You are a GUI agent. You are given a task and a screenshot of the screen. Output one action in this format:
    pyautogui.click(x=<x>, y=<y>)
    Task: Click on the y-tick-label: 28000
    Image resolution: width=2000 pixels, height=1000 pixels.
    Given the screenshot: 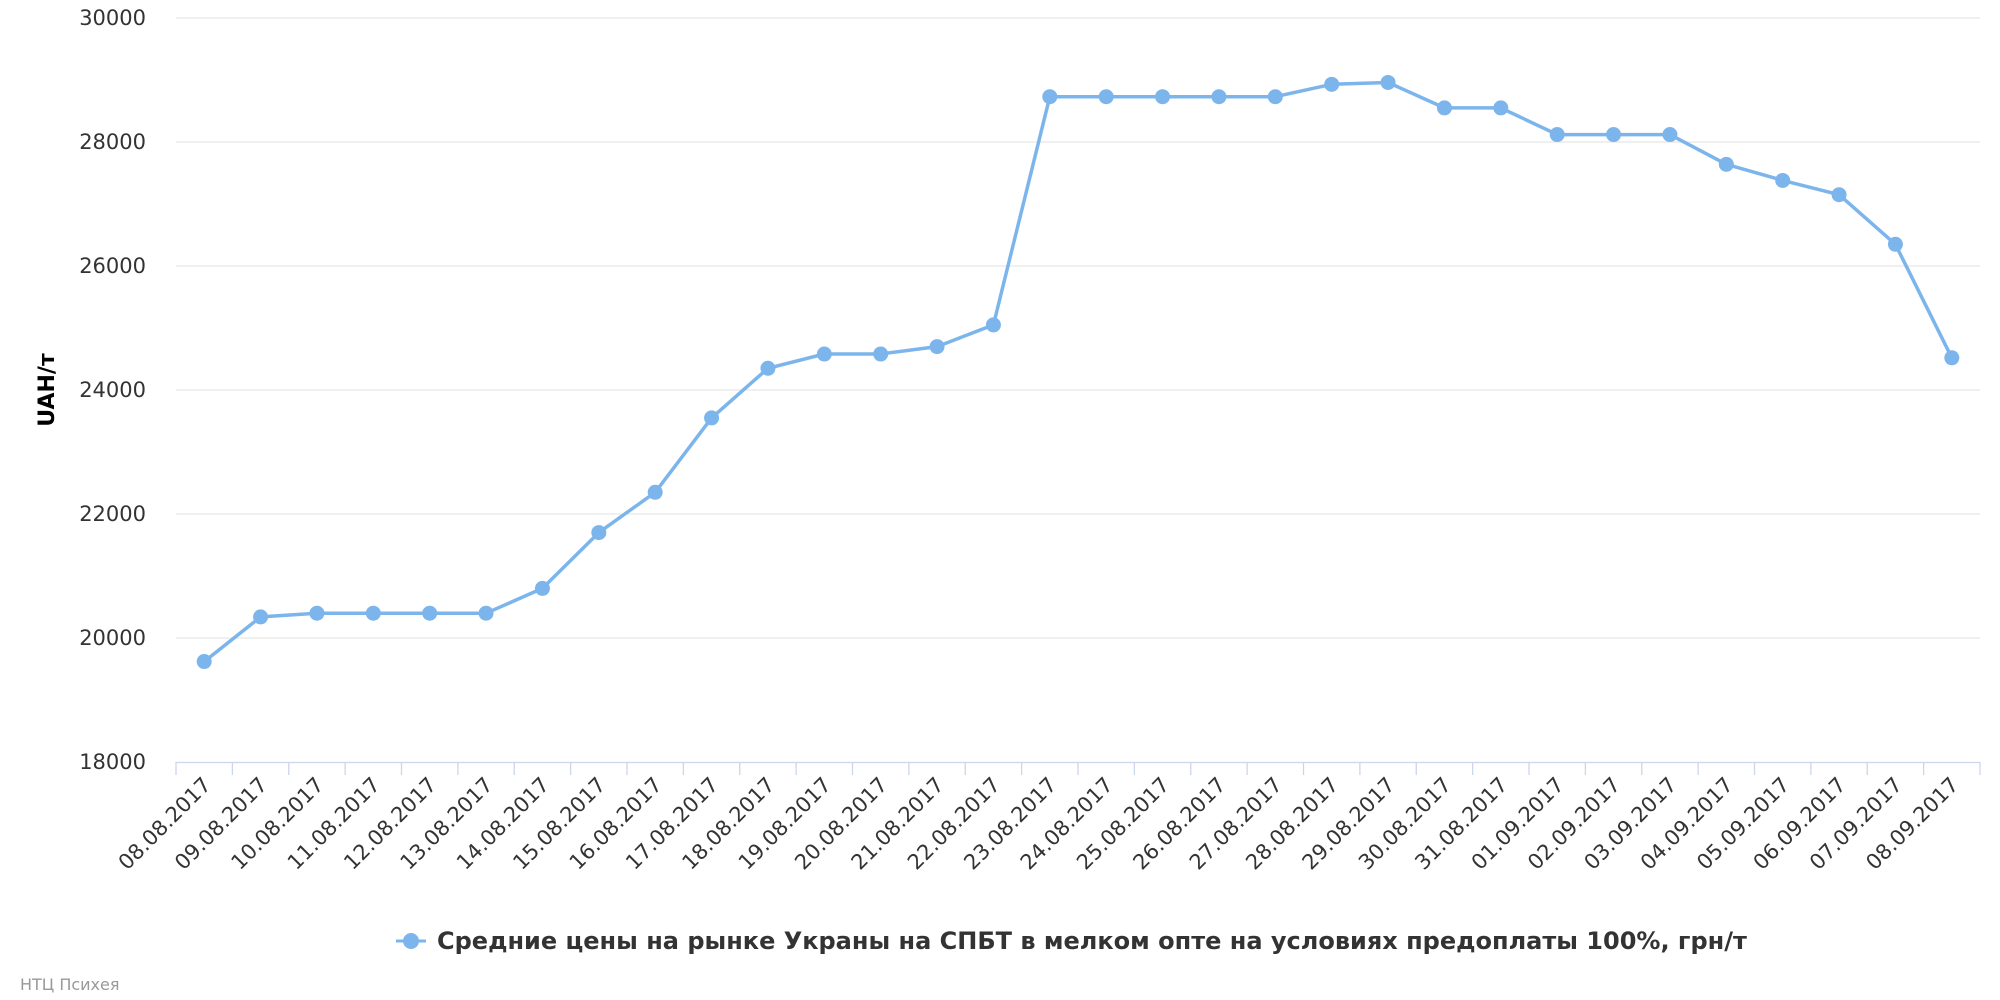 What is the action you would take?
    pyautogui.click(x=112, y=142)
    